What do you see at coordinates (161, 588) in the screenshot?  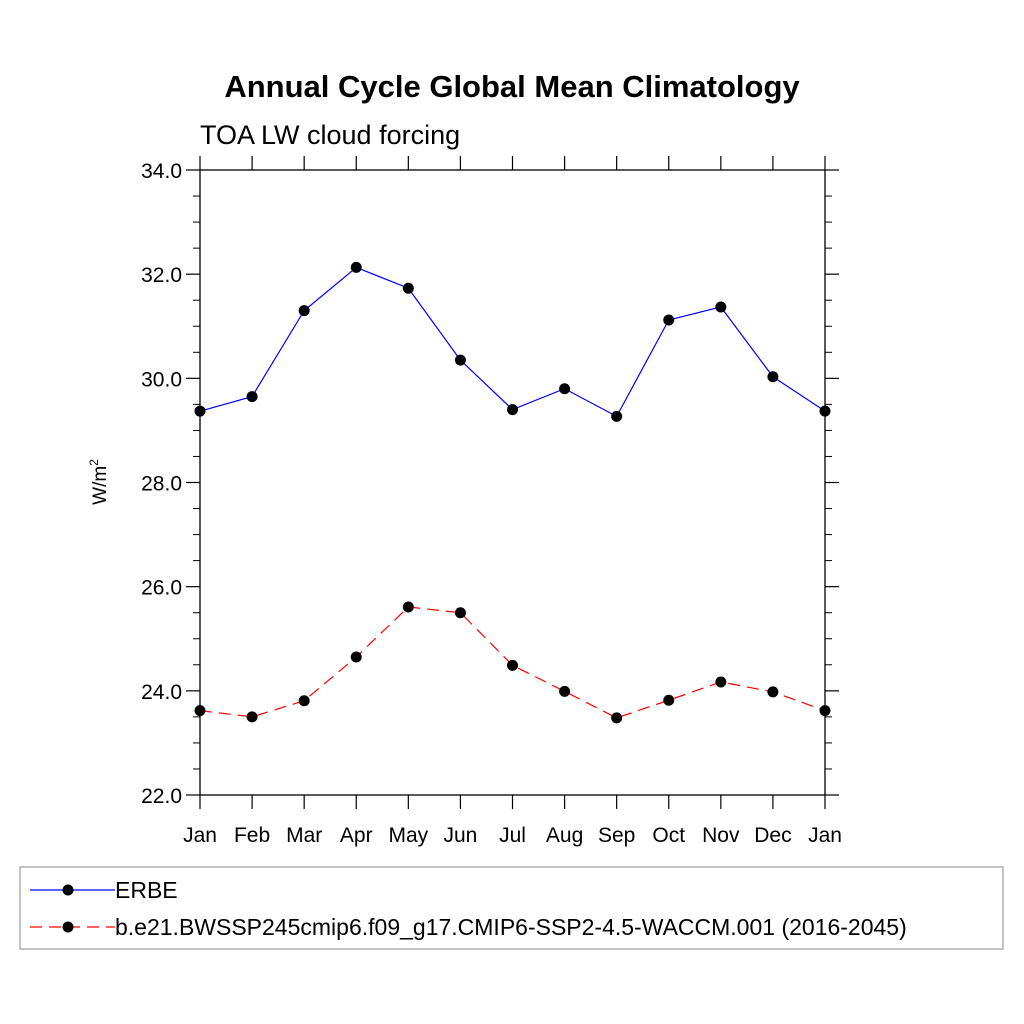 I see `y-tick-label: 26.0` at bounding box center [161, 588].